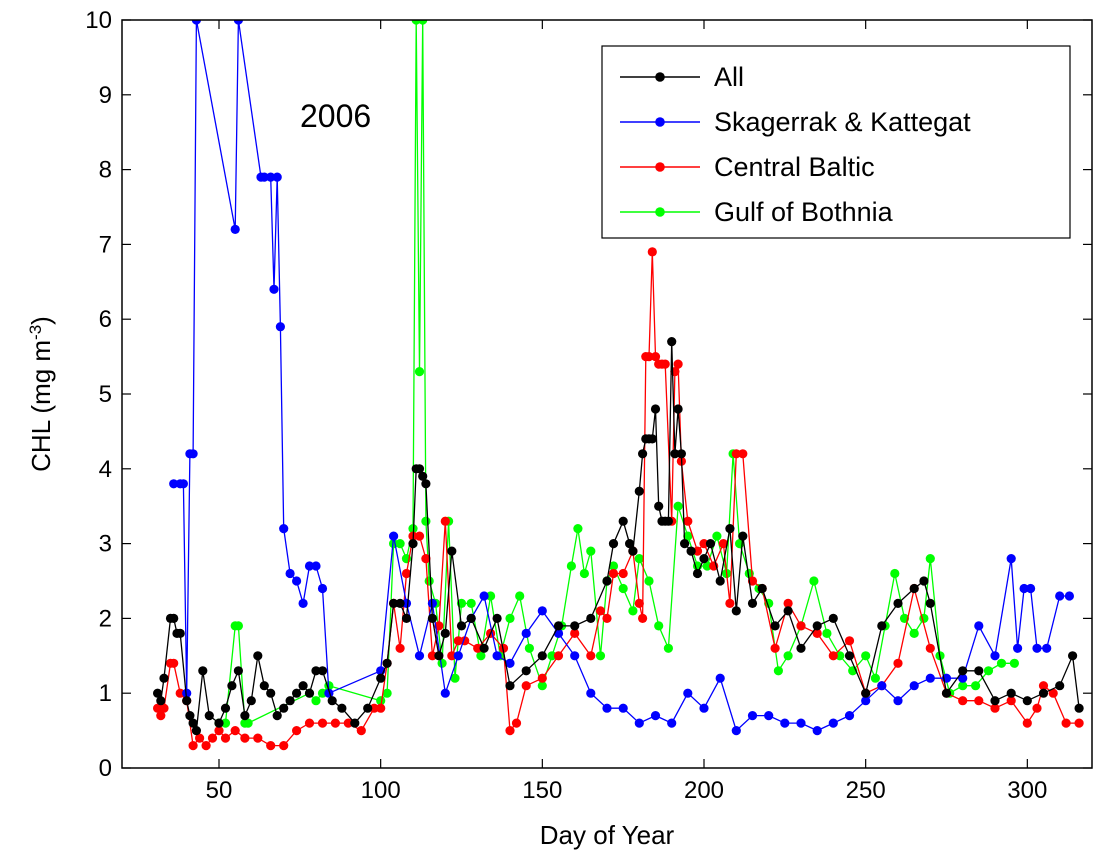  Describe the element at coordinates (607, 835) in the screenshot. I see `x-axis-label: Day of Year` at that location.